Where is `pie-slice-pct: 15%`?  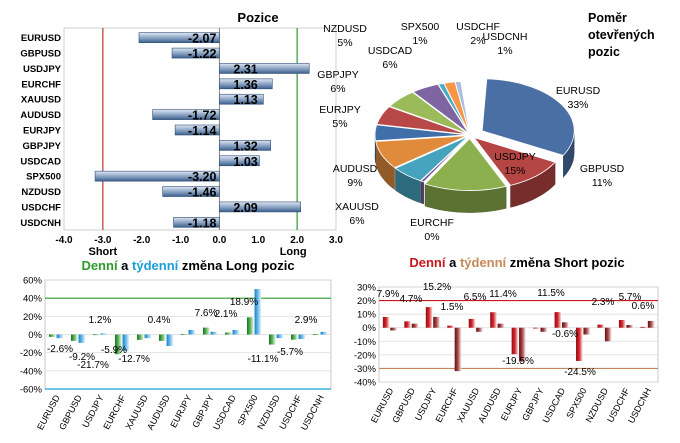 pie-slice-pct: 15% is located at coordinates (514, 171).